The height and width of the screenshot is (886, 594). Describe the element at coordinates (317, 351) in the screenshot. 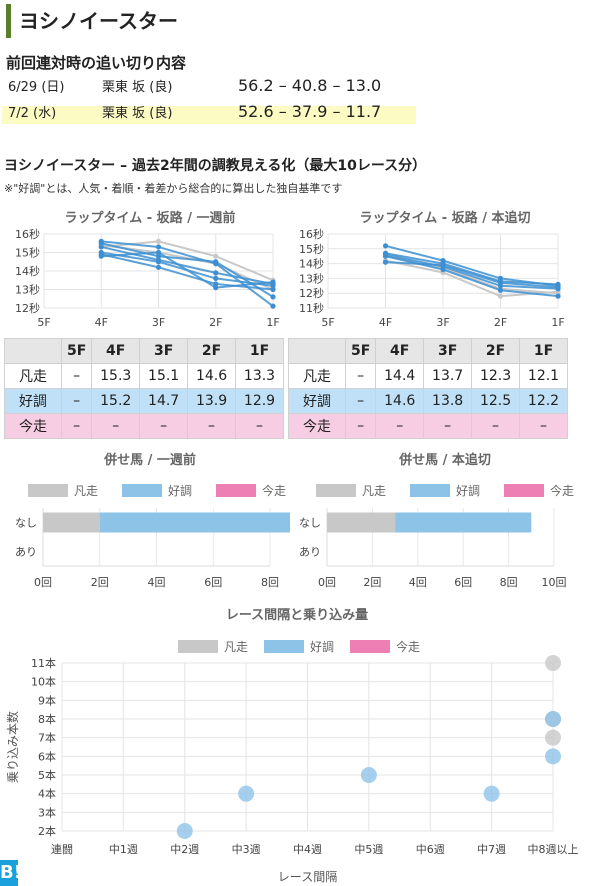

I see `th` at that location.